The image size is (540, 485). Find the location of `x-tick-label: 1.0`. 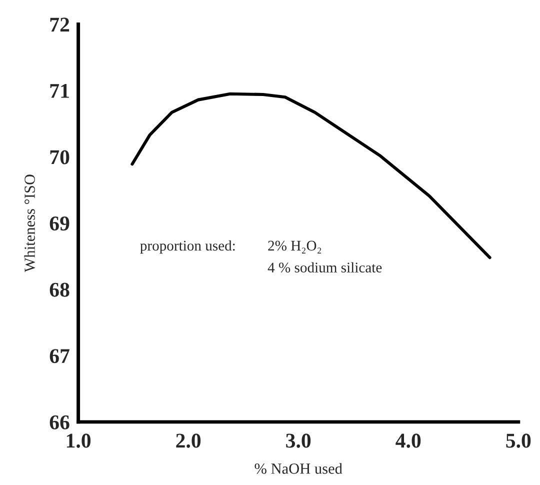

x-tick-label: 1.0 is located at coordinates (78, 441).